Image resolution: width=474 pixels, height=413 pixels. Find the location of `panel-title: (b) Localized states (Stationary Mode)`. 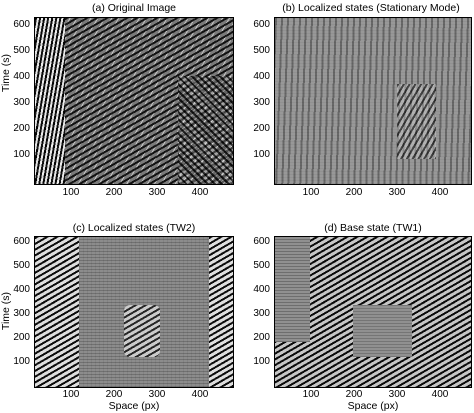

panel-title: (b) Localized states (Stationary Mode) is located at coordinates (371, 8).